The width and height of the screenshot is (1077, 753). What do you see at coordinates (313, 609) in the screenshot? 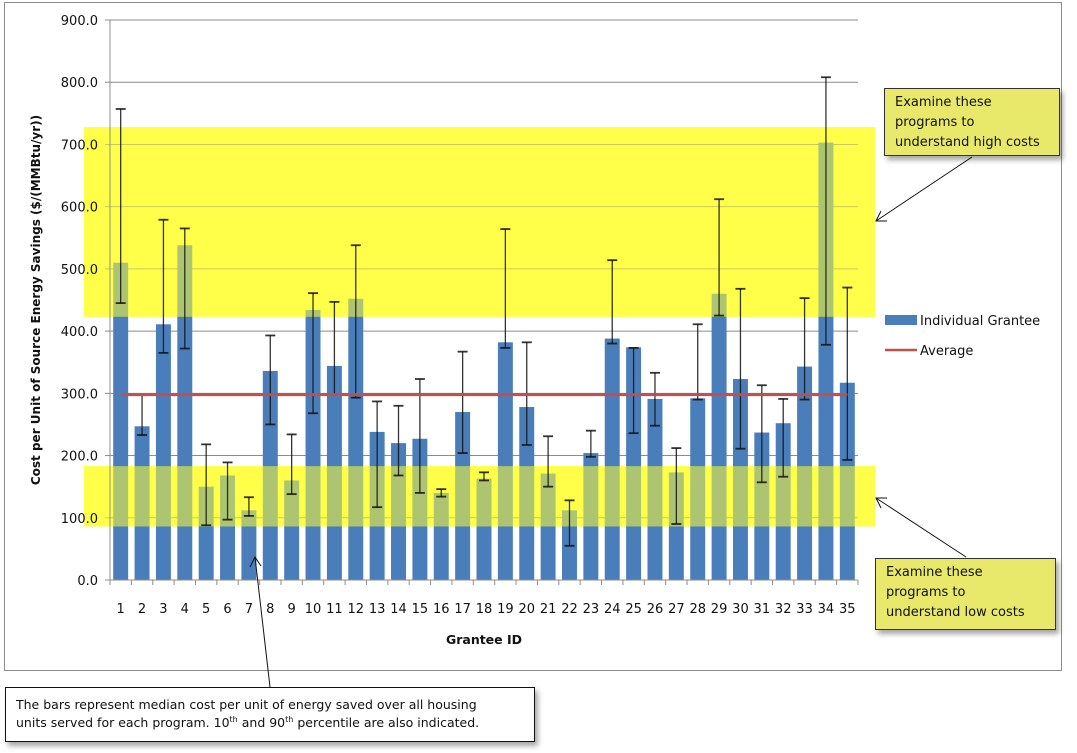
I see `x-tick-label: 10` at bounding box center [313, 609].